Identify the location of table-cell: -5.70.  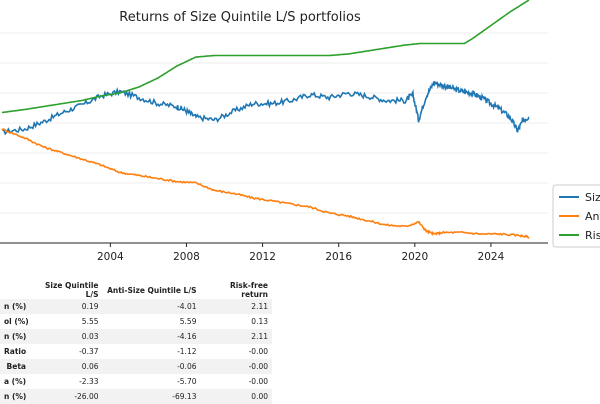
(187, 381).